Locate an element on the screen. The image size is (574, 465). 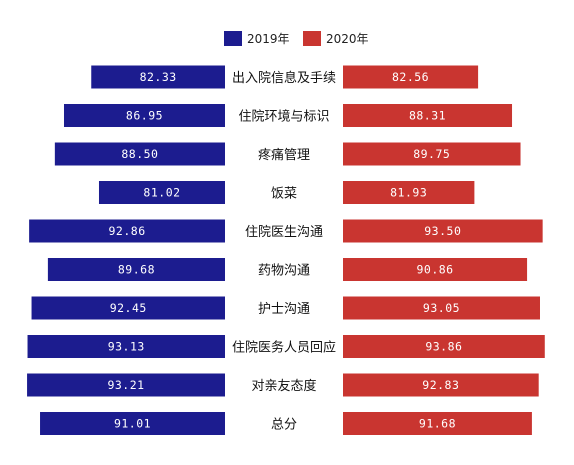
value-label-2019-1: 86.95 is located at coordinates (144, 116).